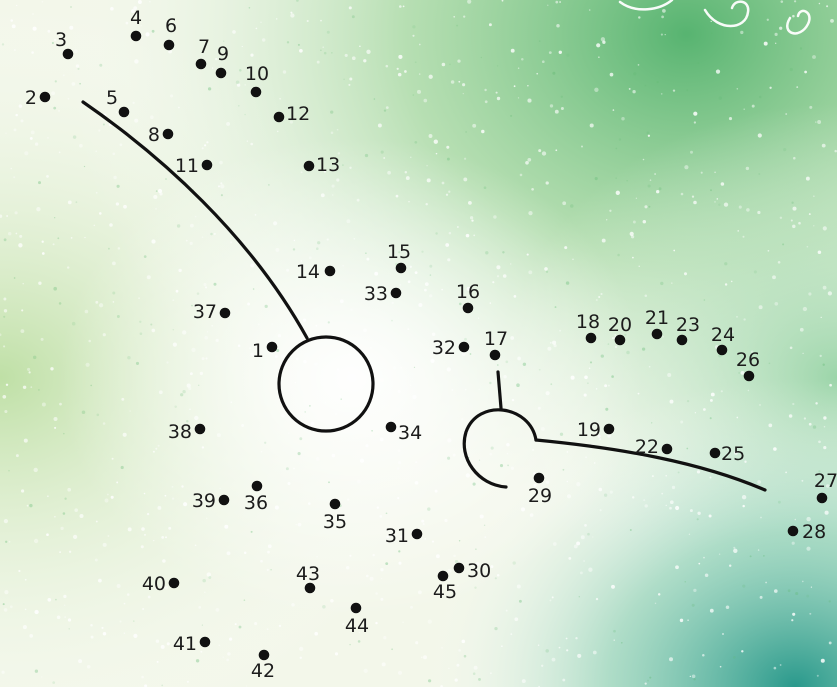 Image resolution: width=837 pixels, height=687 pixels. Describe the element at coordinates (308, 578) in the screenshot. I see `dot-43: 43` at that location.